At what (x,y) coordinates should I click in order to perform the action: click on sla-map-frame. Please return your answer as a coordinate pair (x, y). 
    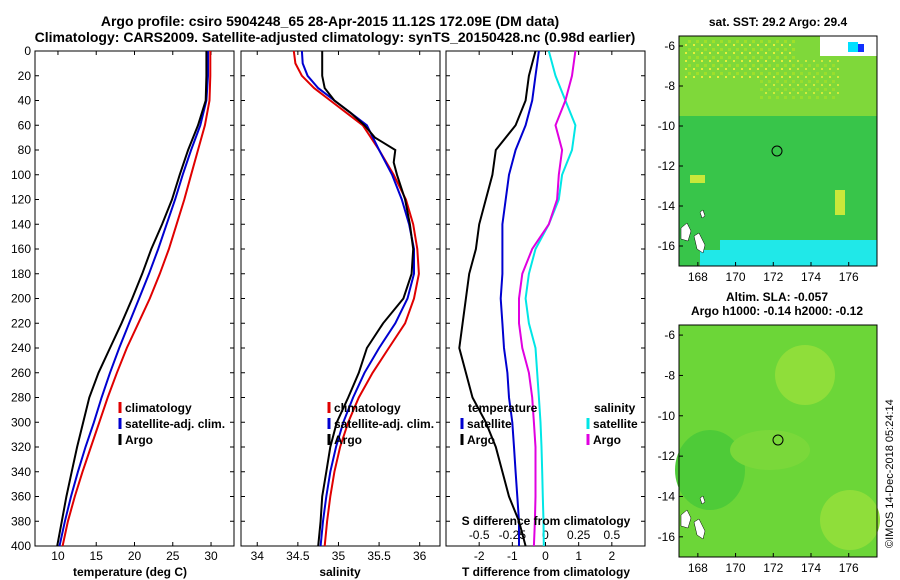
    Looking at the image, I should click on (778, 441).